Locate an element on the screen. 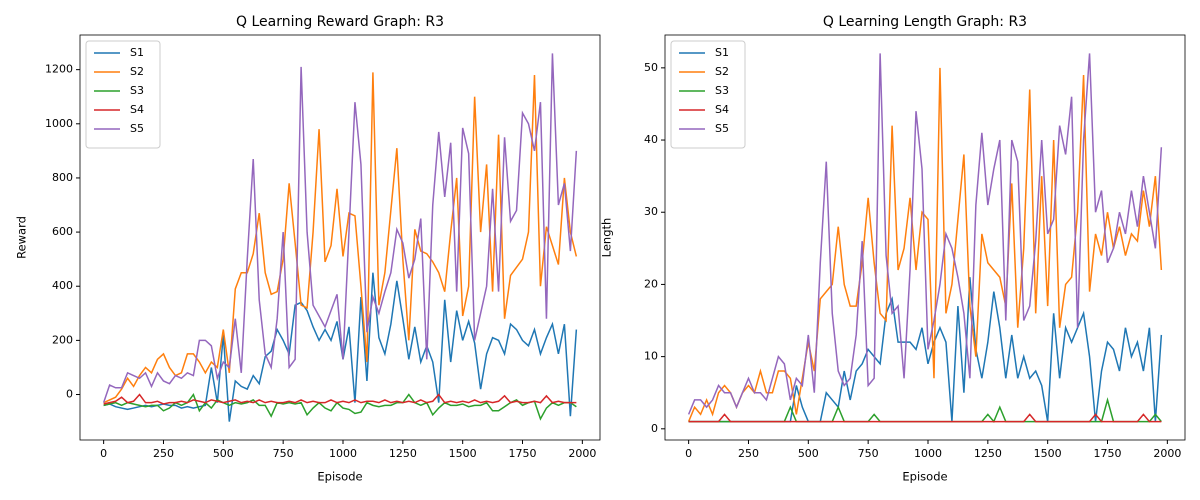 The image size is (1200, 500). y-tick-label: 50 is located at coordinates (651, 67).